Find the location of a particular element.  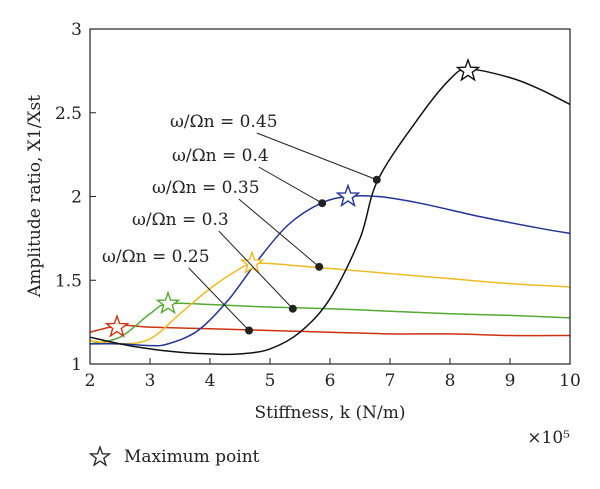

legend-label: Maximum point is located at coordinates (192, 457).